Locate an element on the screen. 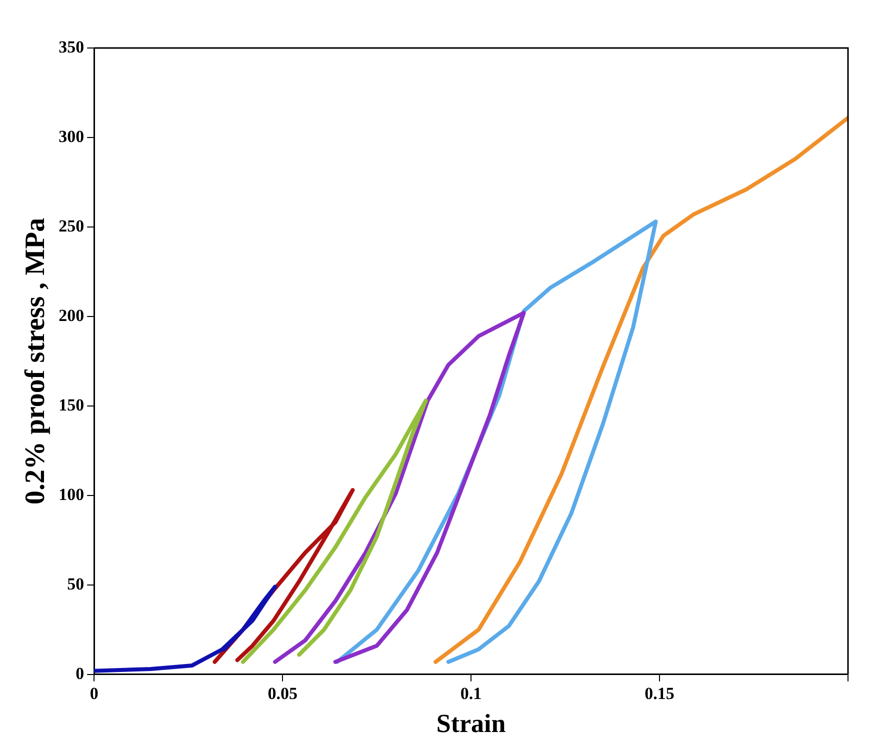 Image resolution: width=880 pixels, height=755 pixels. x-axis-title: Strain is located at coordinates (471, 723).